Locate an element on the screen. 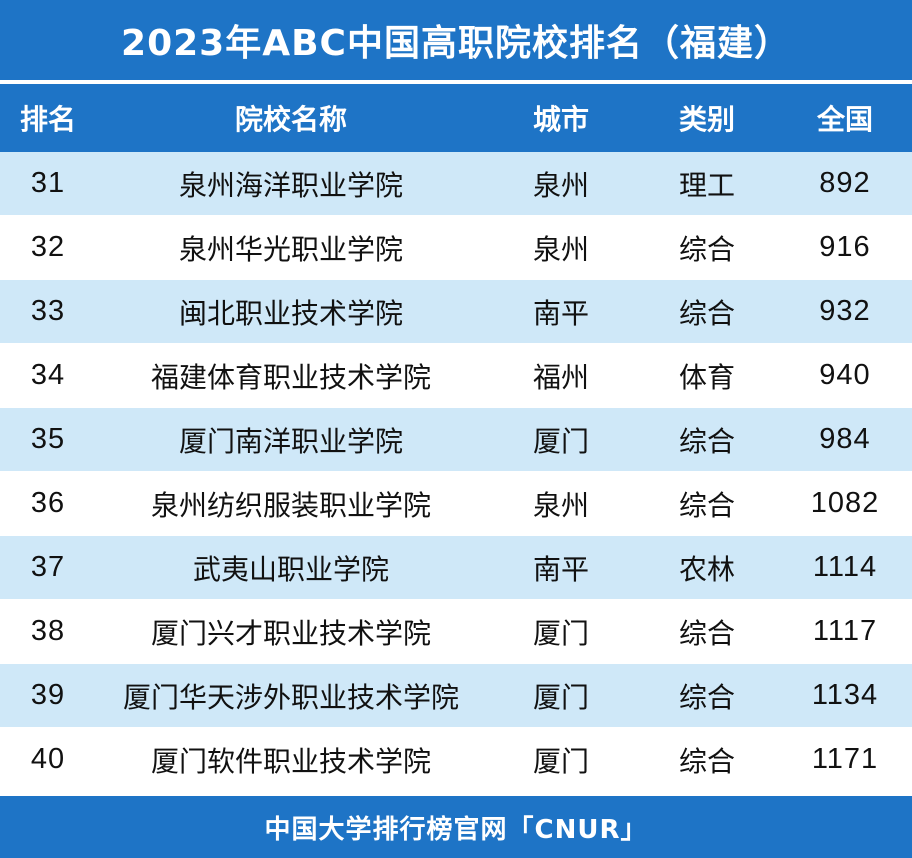 The width and height of the screenshot is (912, 858). cell-rank: 32 is located at coordinates (48, 247).